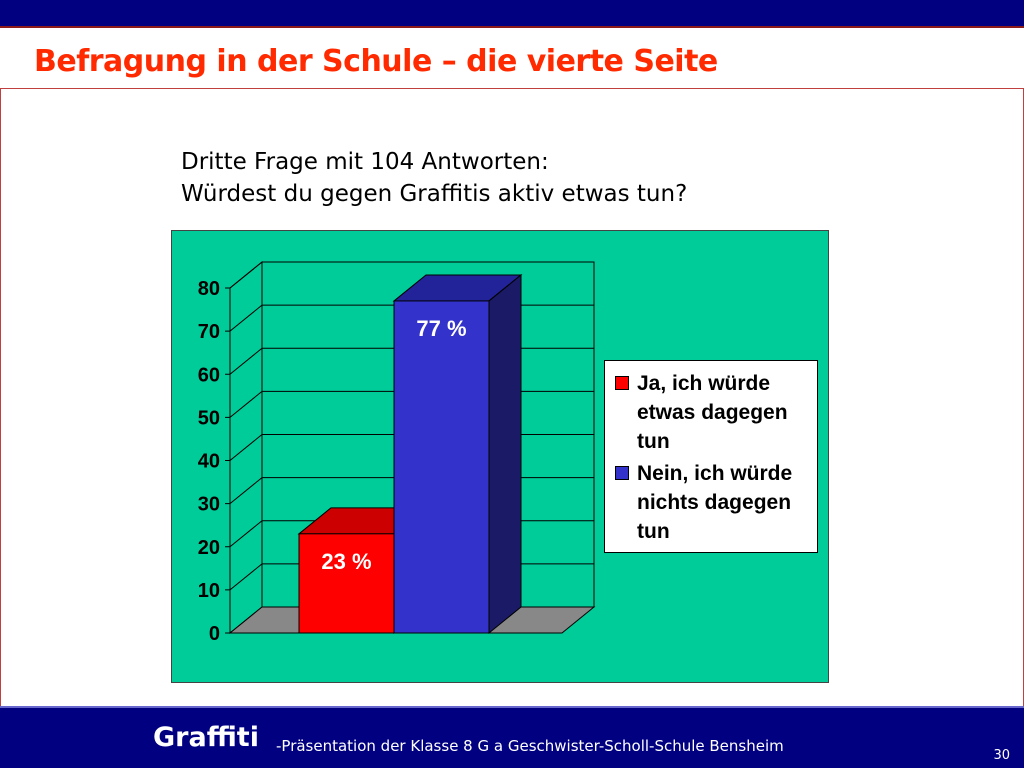 This screenshot has height=768, width=1024. Describe the element at coordinates (209, 591) in the screenshot. I see `y-tick-label: 10` at that location.